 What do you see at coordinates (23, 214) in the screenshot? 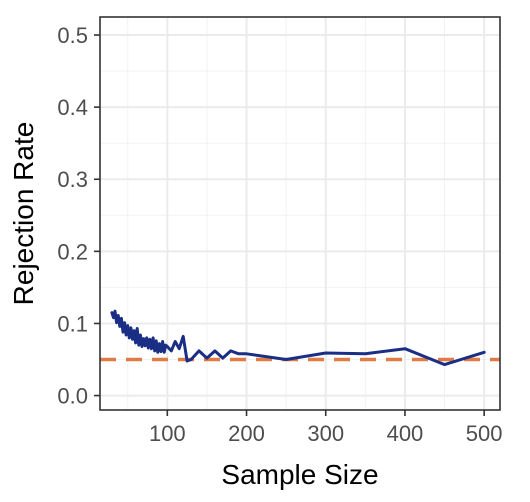
I see `y-axis-title: Rejection Rate` at bounding box center [23, 214].